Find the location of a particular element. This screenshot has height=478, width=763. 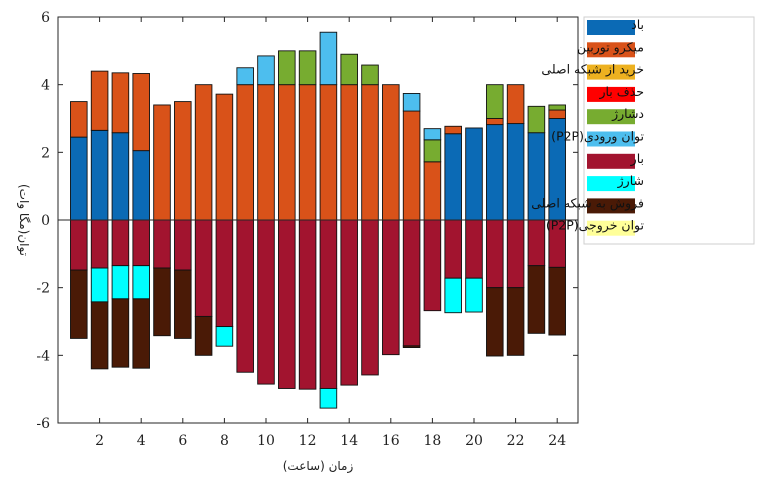

x-tick-label: 2 is located at coordinates (99, 441).